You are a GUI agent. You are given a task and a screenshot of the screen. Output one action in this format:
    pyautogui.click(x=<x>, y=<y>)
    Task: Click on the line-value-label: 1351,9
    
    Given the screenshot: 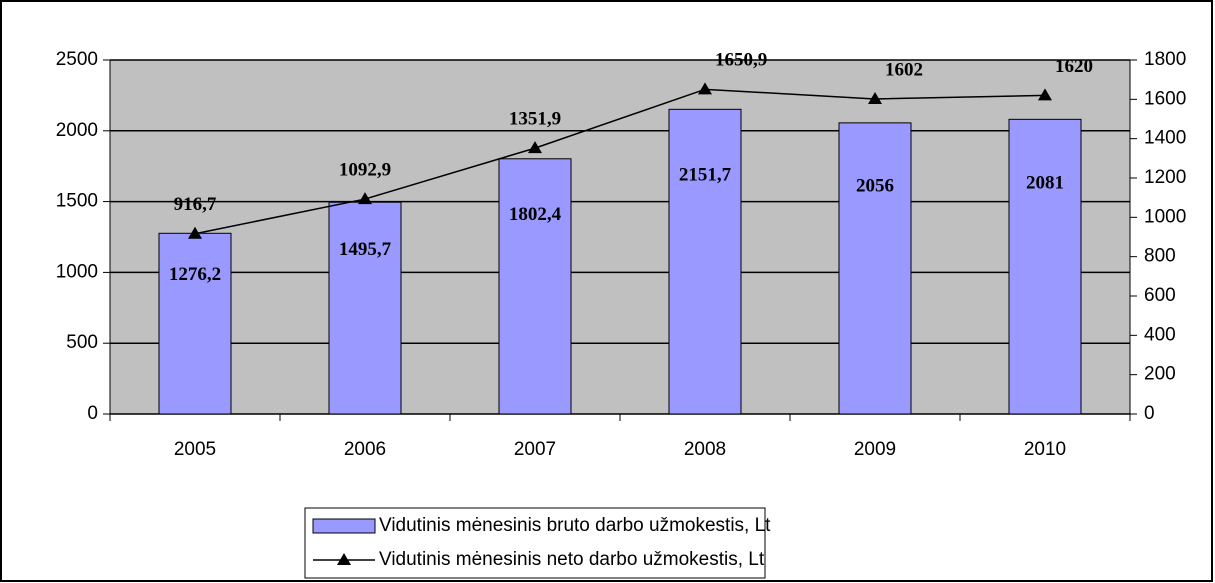 What is the action you would take?
    pyautogui.click(x=535, y=118)
    